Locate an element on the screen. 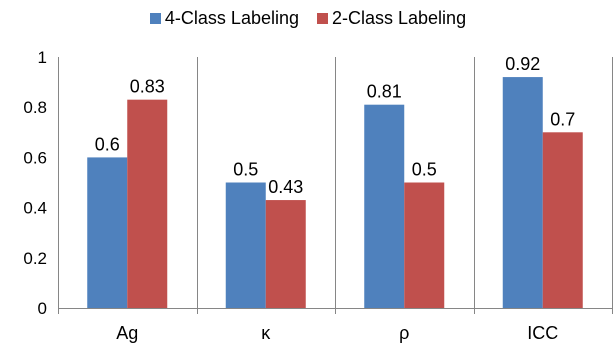 The image size is (616, 349). x-tick-label: κ is located at coordinates (266, 333).